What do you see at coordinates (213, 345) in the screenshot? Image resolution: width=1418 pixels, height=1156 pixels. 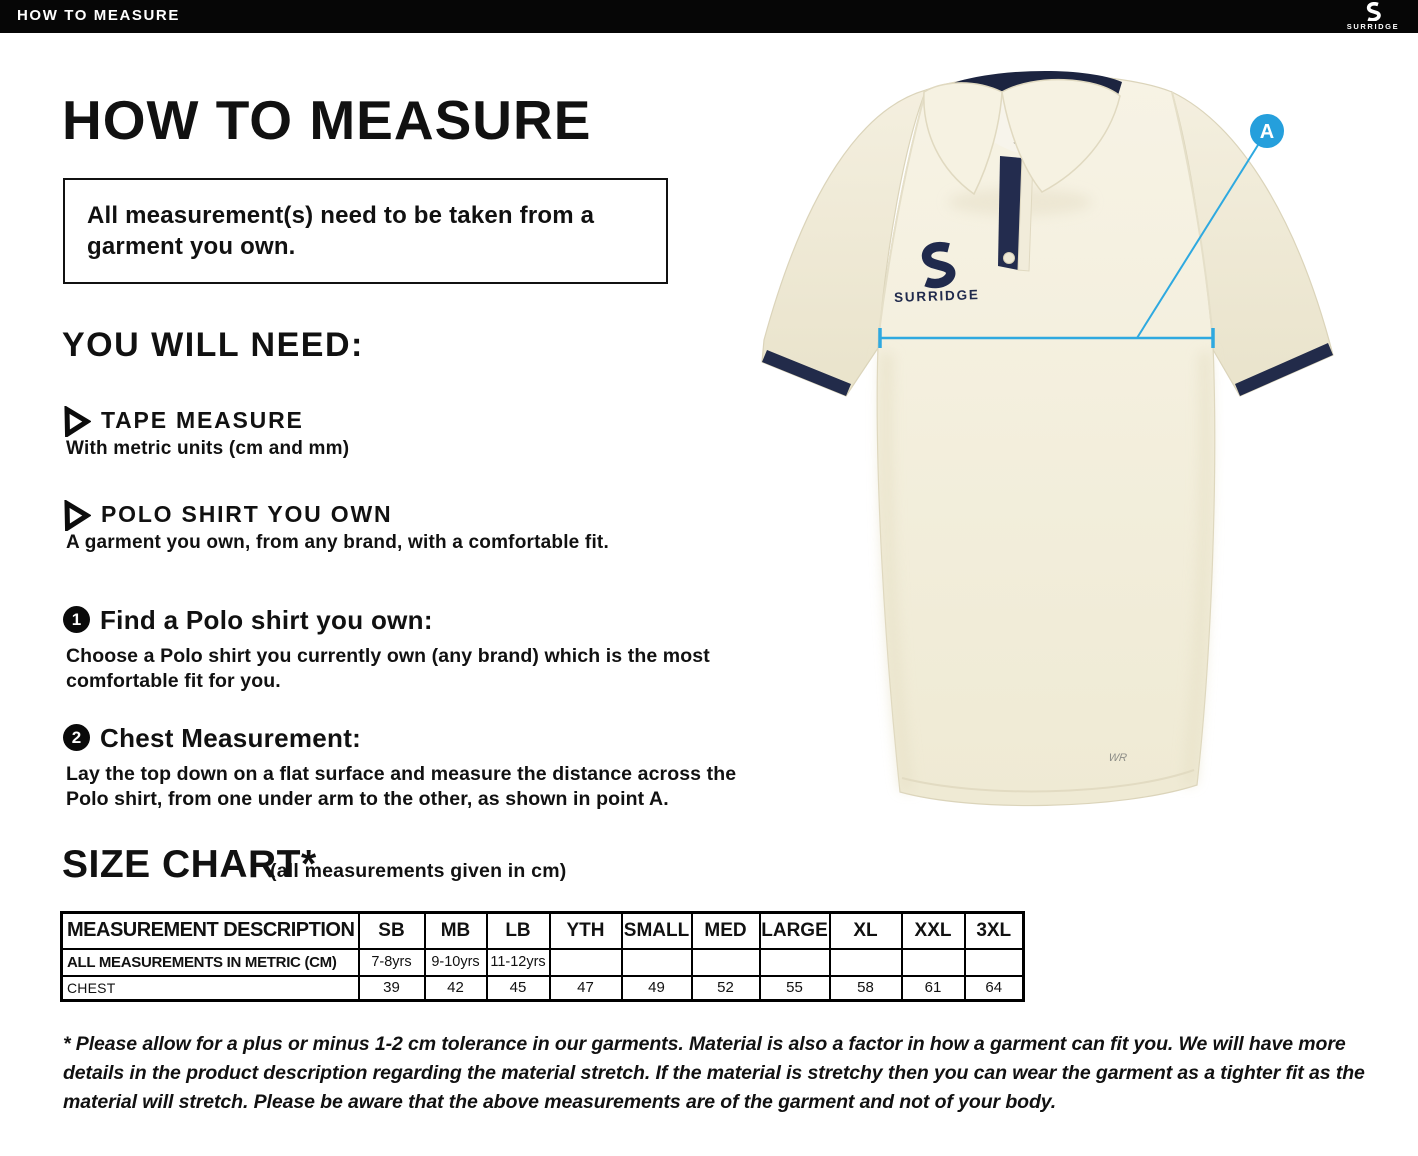 I see `you-will-need-heading: YOU WILL NEED:` at bounding box center [213, 345].